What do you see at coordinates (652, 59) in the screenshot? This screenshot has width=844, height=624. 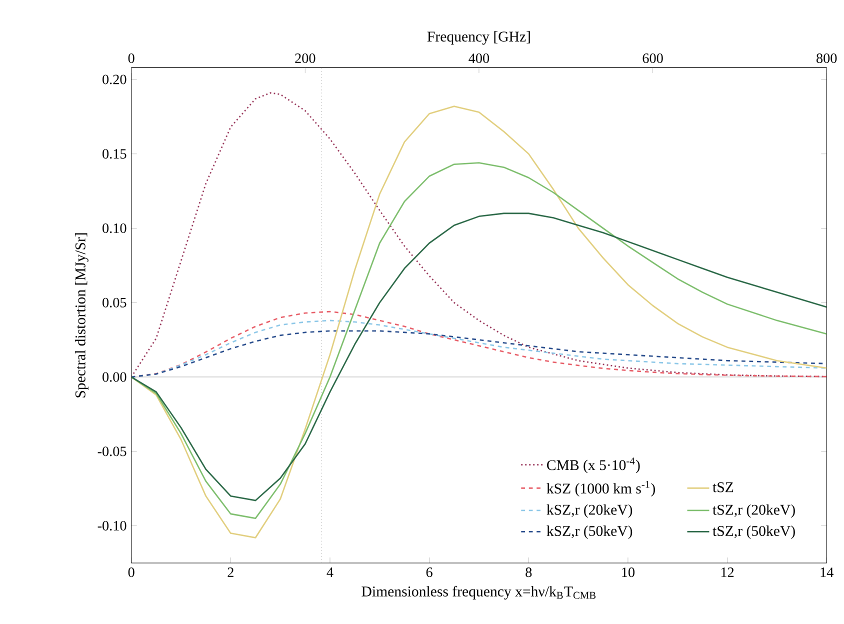 I see `x2-tick-label: 600` at bounding box center [652, 59].